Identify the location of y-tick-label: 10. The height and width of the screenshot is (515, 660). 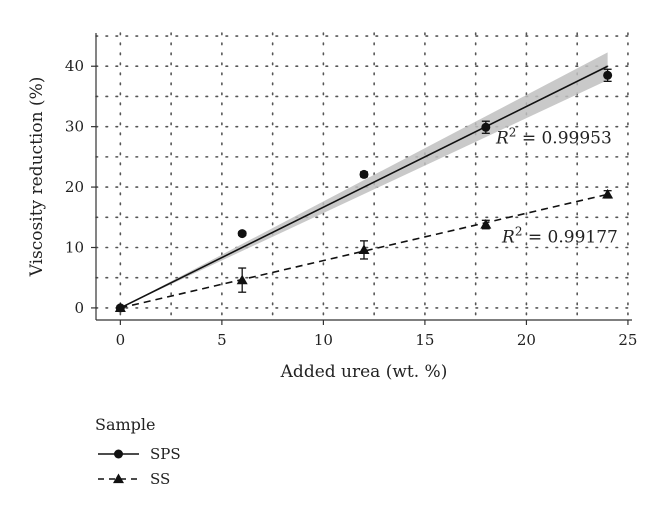
(74, 247).